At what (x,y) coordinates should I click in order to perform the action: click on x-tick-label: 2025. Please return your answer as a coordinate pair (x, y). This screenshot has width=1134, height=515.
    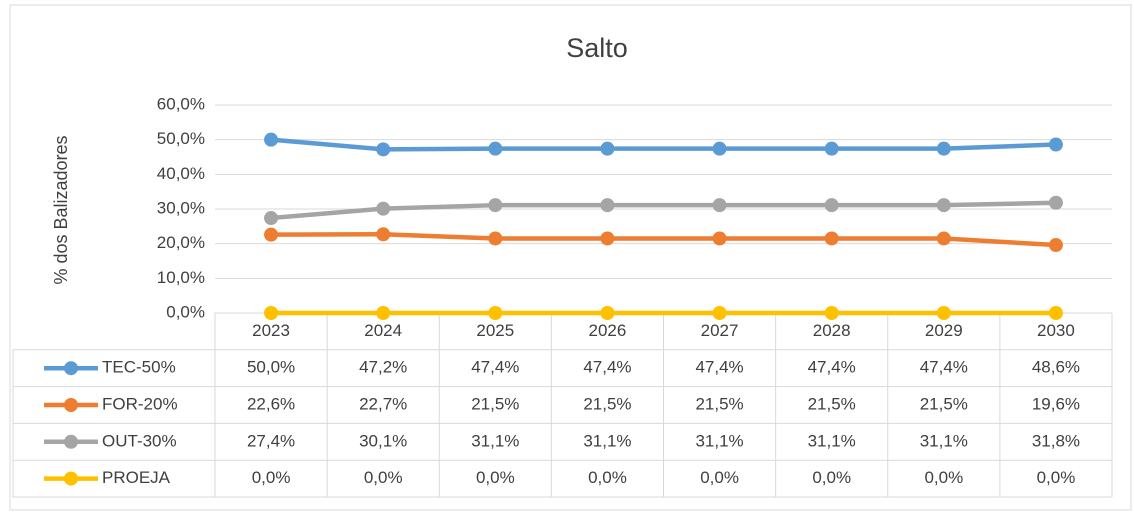
    Looking at the image, I should click on (495, 330).